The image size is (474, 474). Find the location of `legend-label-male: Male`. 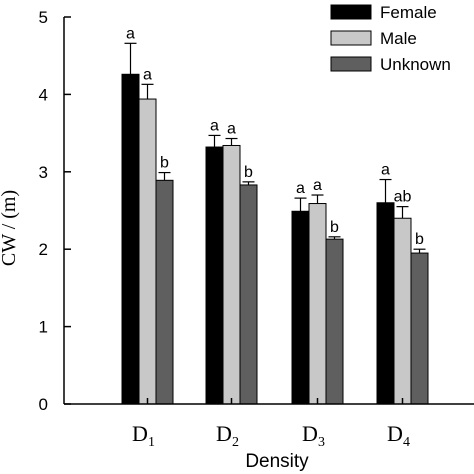

legend-label-male: Male is located at coordinates (398, 38).